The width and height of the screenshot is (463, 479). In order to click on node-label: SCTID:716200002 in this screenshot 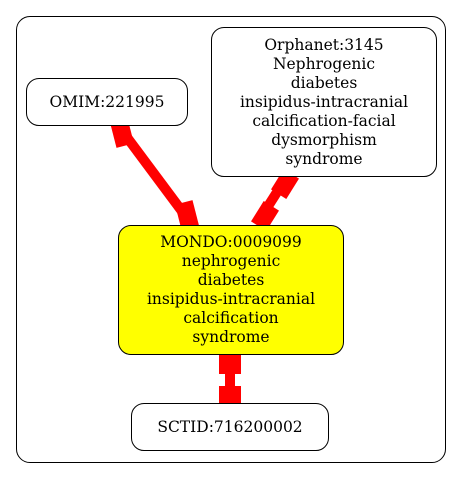, I will do `click(230, 426)`.